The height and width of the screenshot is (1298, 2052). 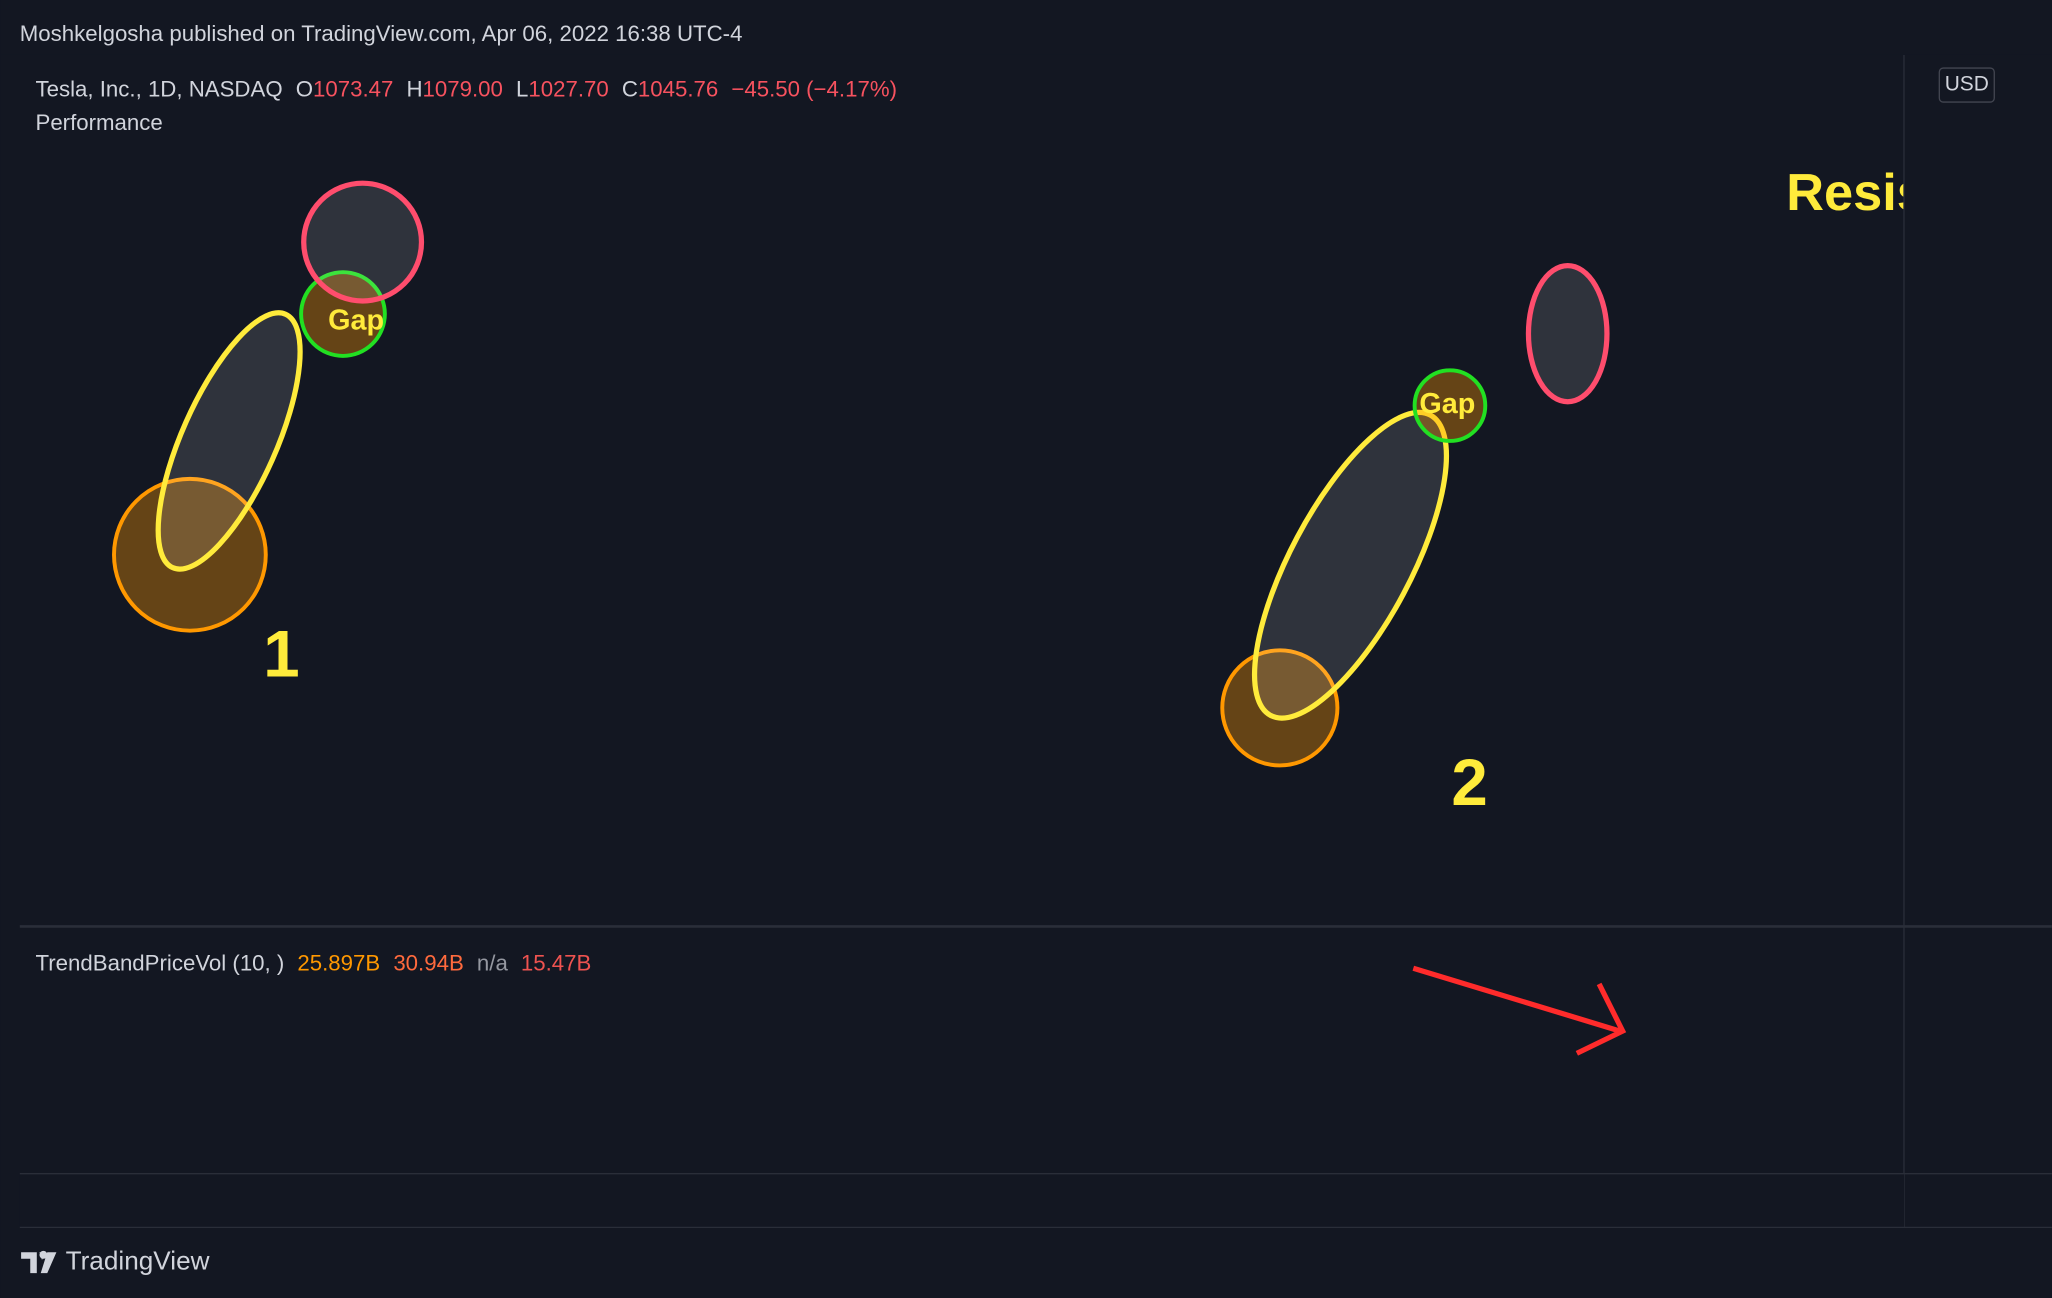 What do you see at coordinates (304, 88) in the screenshot?
I see `ohlc-key: O` at bounding box center [304, 88].